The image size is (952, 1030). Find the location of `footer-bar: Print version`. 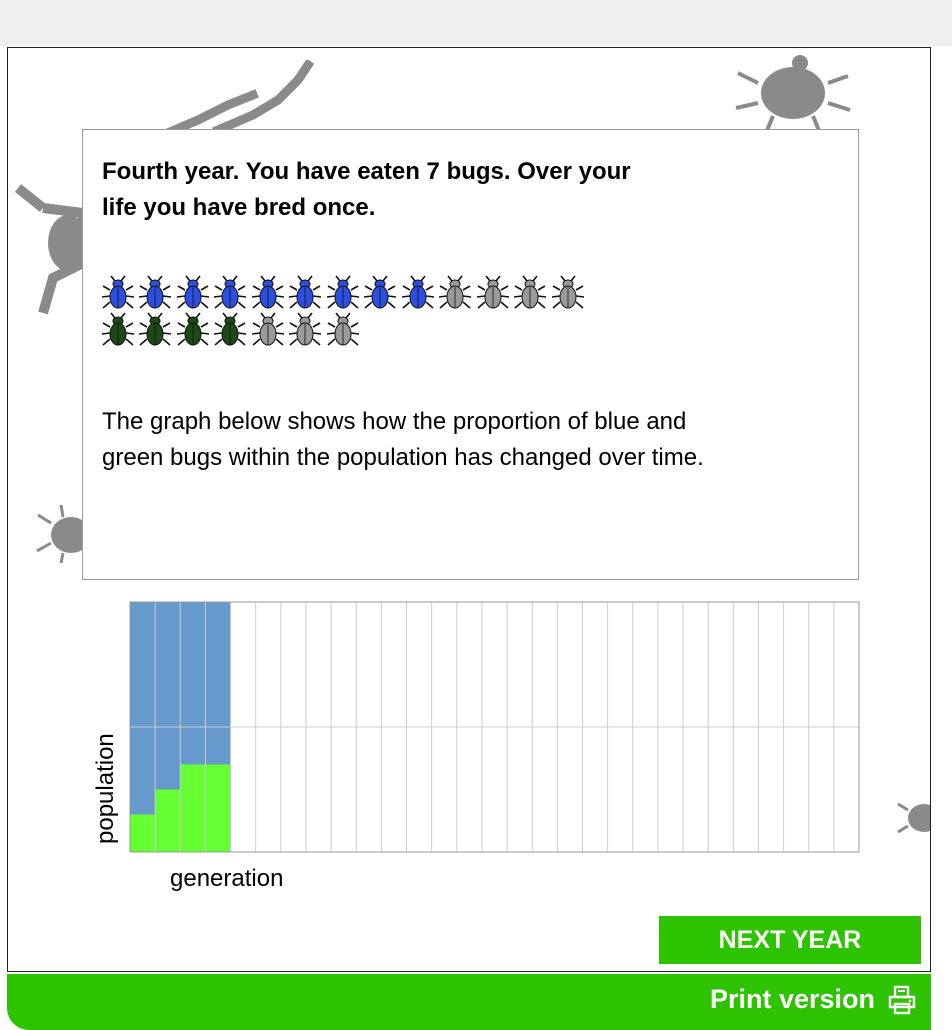

footer-bar: Print version is located at coordinates (469, 1002).